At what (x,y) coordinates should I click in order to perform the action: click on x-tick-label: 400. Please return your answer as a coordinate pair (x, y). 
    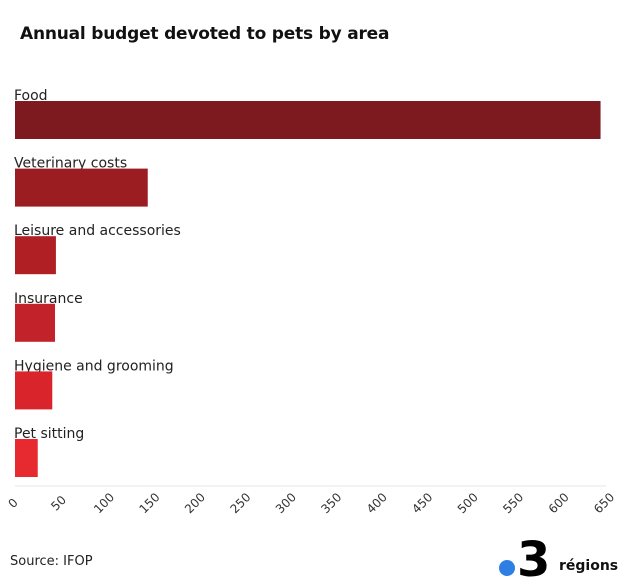
    Looking at the image, I should click on (377, 503).